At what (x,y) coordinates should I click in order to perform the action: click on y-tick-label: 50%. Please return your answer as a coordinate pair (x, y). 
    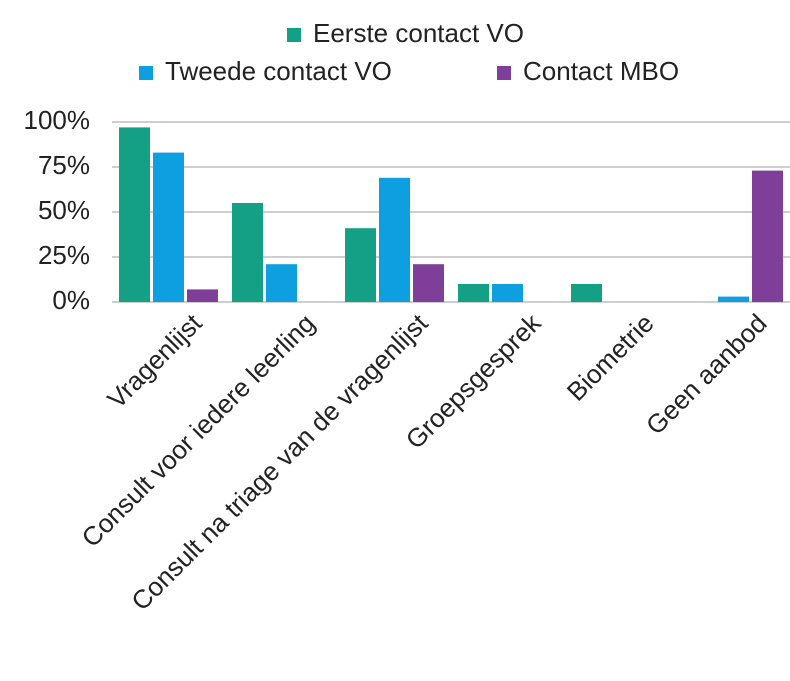
    Looking at the image, I should click on (64, 210).